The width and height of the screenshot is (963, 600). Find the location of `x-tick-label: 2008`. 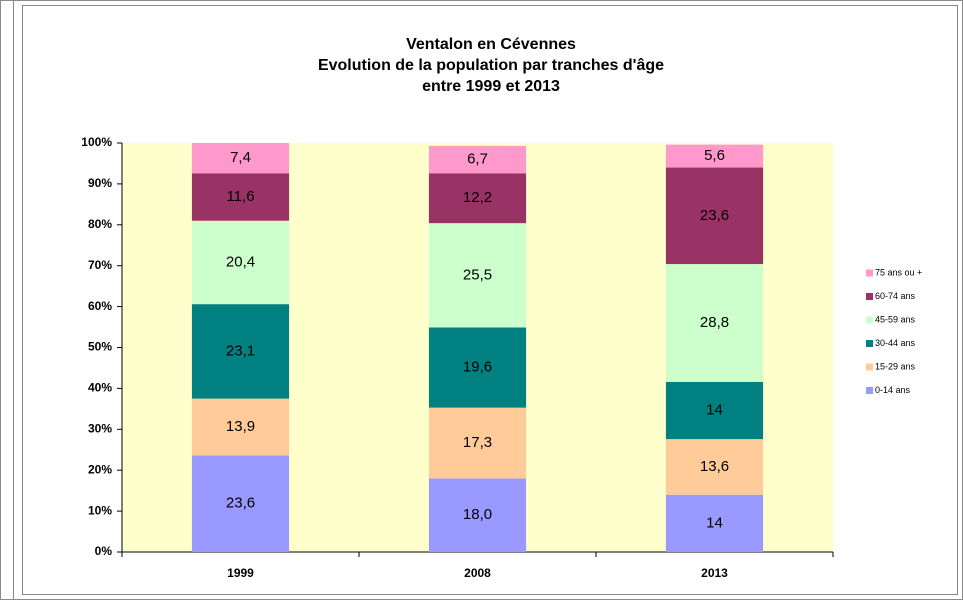

x-tick-label: 2008 is located at coordinates (477, 573).